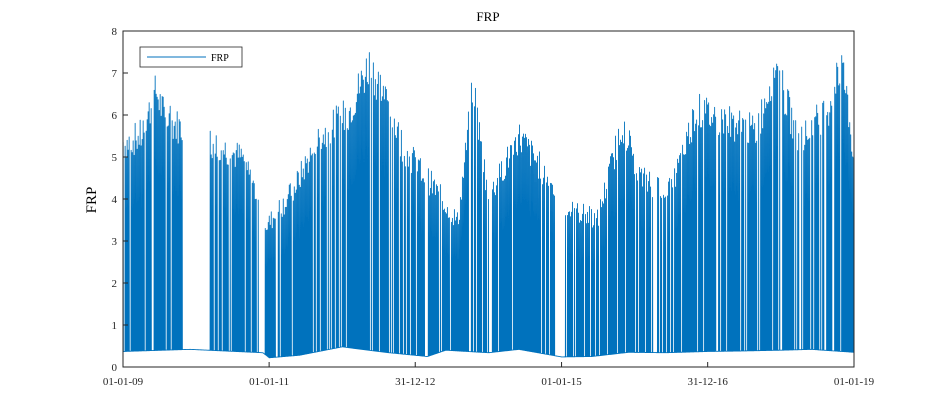 Image resolution: width=945 pixels, height=413 pixels. I want to click on y-tick-label: 4, so click(115, 200).